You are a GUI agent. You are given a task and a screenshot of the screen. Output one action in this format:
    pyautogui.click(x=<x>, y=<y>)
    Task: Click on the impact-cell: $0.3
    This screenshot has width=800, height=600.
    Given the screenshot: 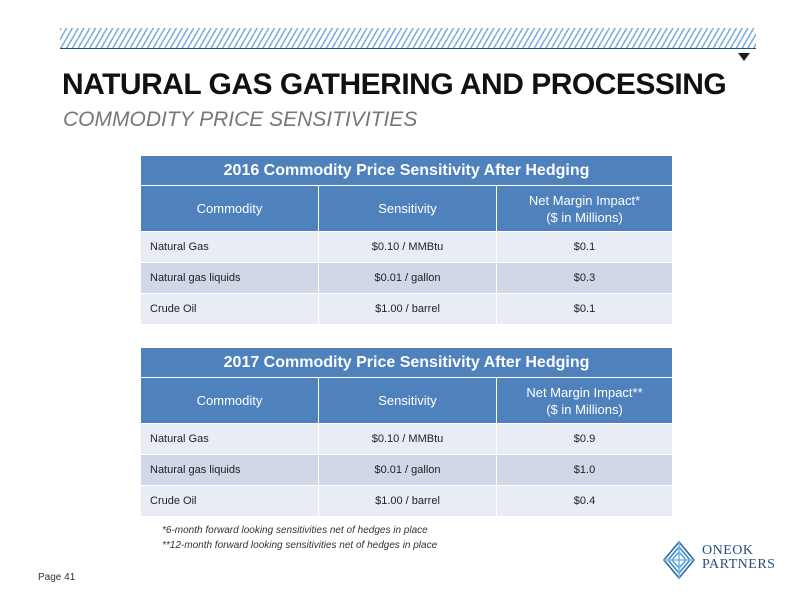 What is the action you would take?
    pyautogui.click(x=584, y=278)
    